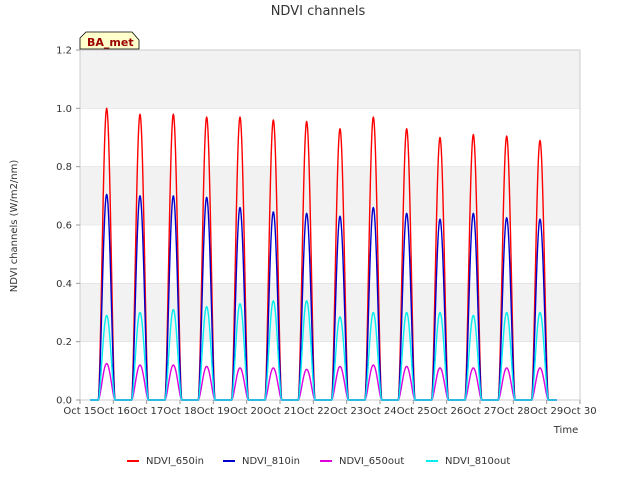 This screenshot has height=480, width=640. I want to click on y-tick-label: 0.8, so click(64, 167).